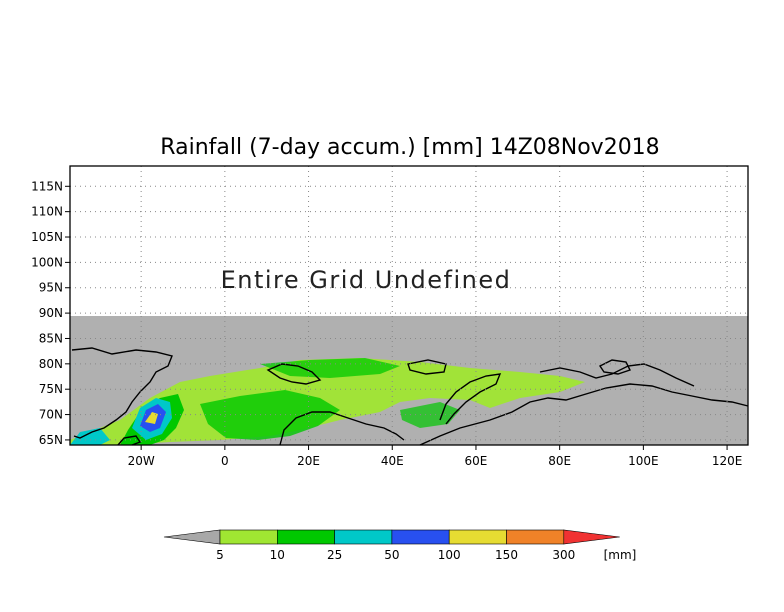 The image size is (784, 612). Describe the element at coordinates (400, 545) in the screenshot. I see `colorbar: 5 10 25 50 100 150 300 [mm]` at that location.